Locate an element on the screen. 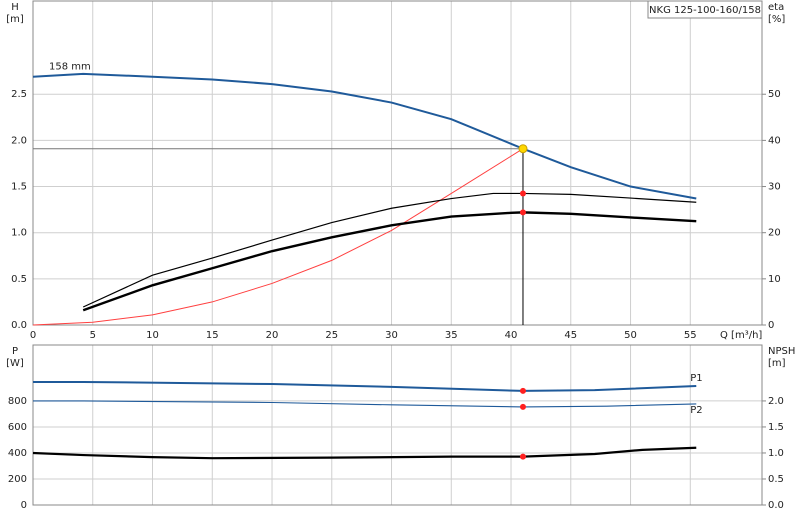 The image size is (800, 520). y-tick-label: 1.0 is located at coordinates (19, 233).